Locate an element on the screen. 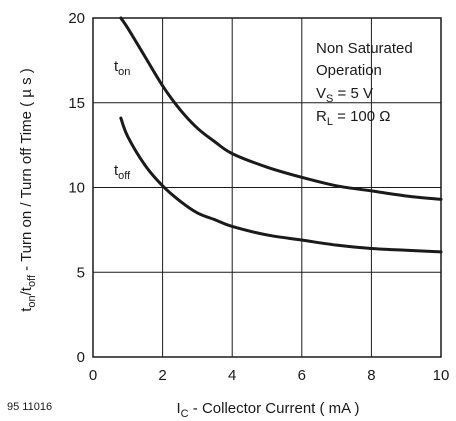 This screenshot has height=421, width=456. series-label-ton: ton is located at coordinates (122, 68).